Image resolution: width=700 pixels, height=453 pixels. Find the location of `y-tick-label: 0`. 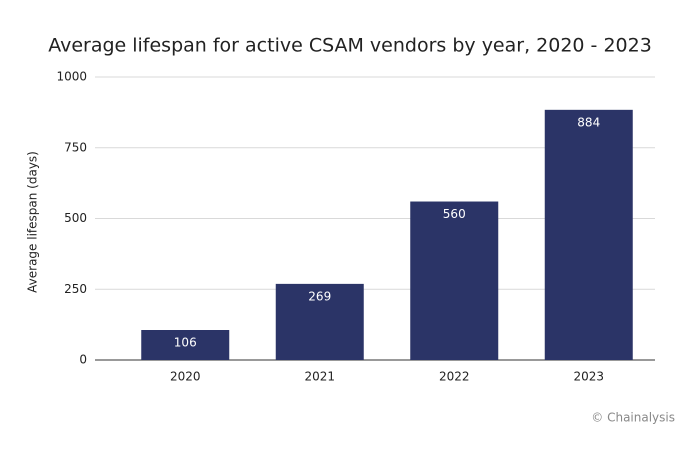

y-tick-label: 0 is located at coordinates (83, 360).